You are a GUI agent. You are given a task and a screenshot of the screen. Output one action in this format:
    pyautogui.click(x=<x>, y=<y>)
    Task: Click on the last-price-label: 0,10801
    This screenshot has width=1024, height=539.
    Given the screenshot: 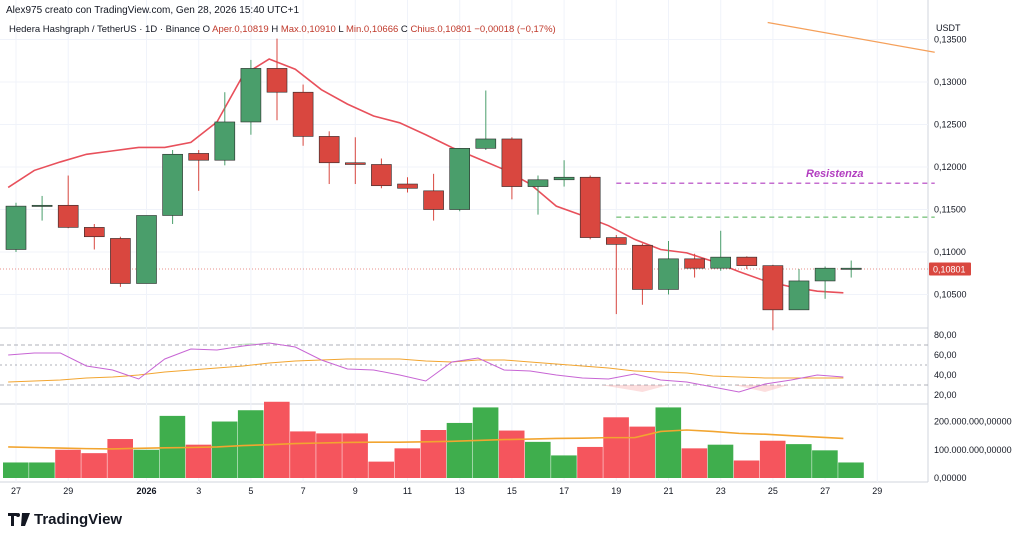 What is the action you would take?
    pyautogui.click(x=949, y=269)
    